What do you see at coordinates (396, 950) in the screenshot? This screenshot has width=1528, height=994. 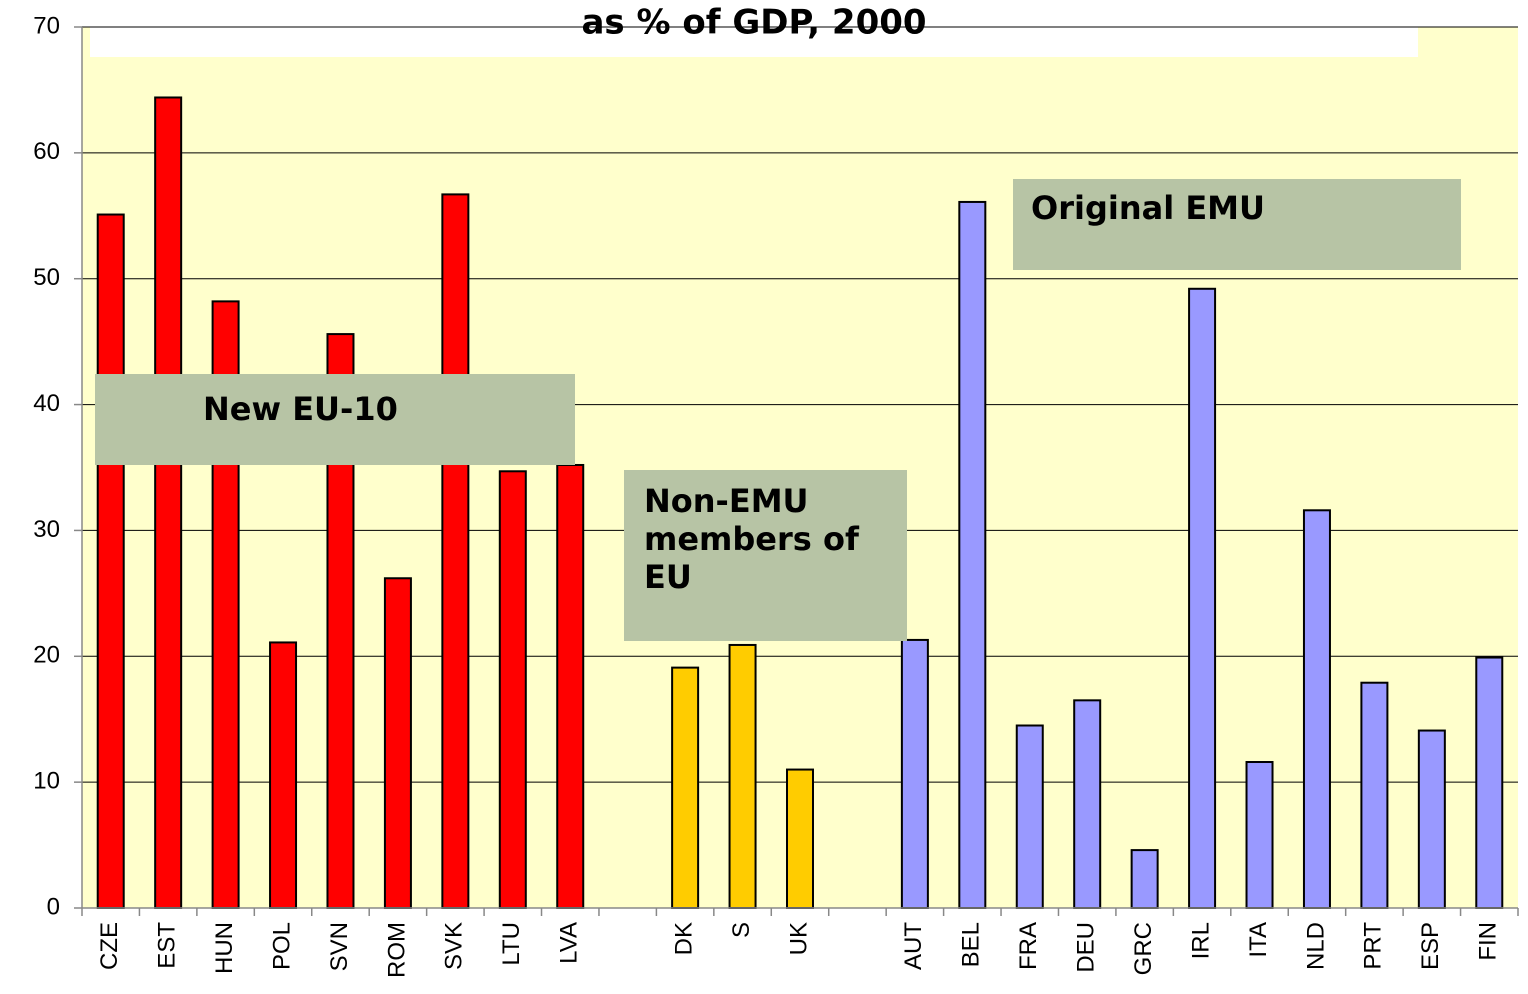 I see `x-tick-label: ROM` at bounding box center [396, 950].